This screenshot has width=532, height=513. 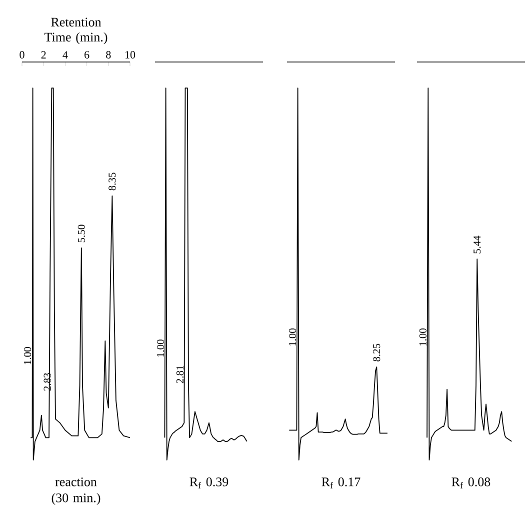 What do you see at coordinates (87, 54) in the screenshot?
I see `x-tick-label: 6` at bounding box center [87, 54].